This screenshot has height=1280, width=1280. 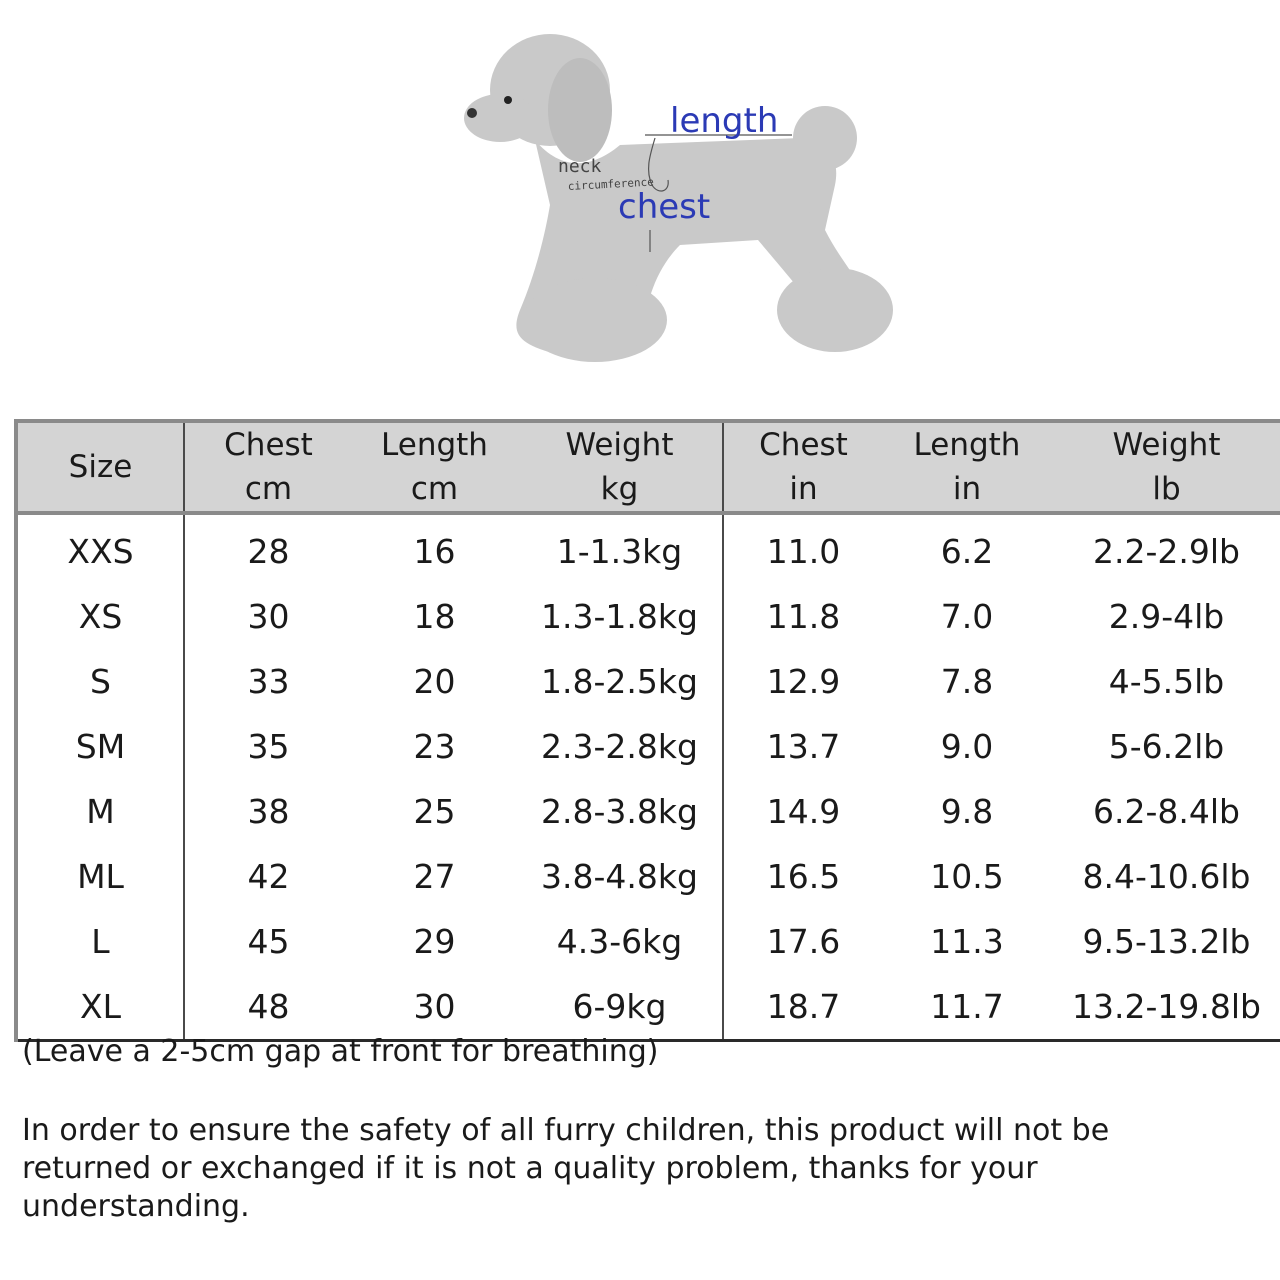 I want to click on table-row: XL 48 30 6-9kg 18.7 11.7 13.2-19.8lb, so click(x=647, y=1008).